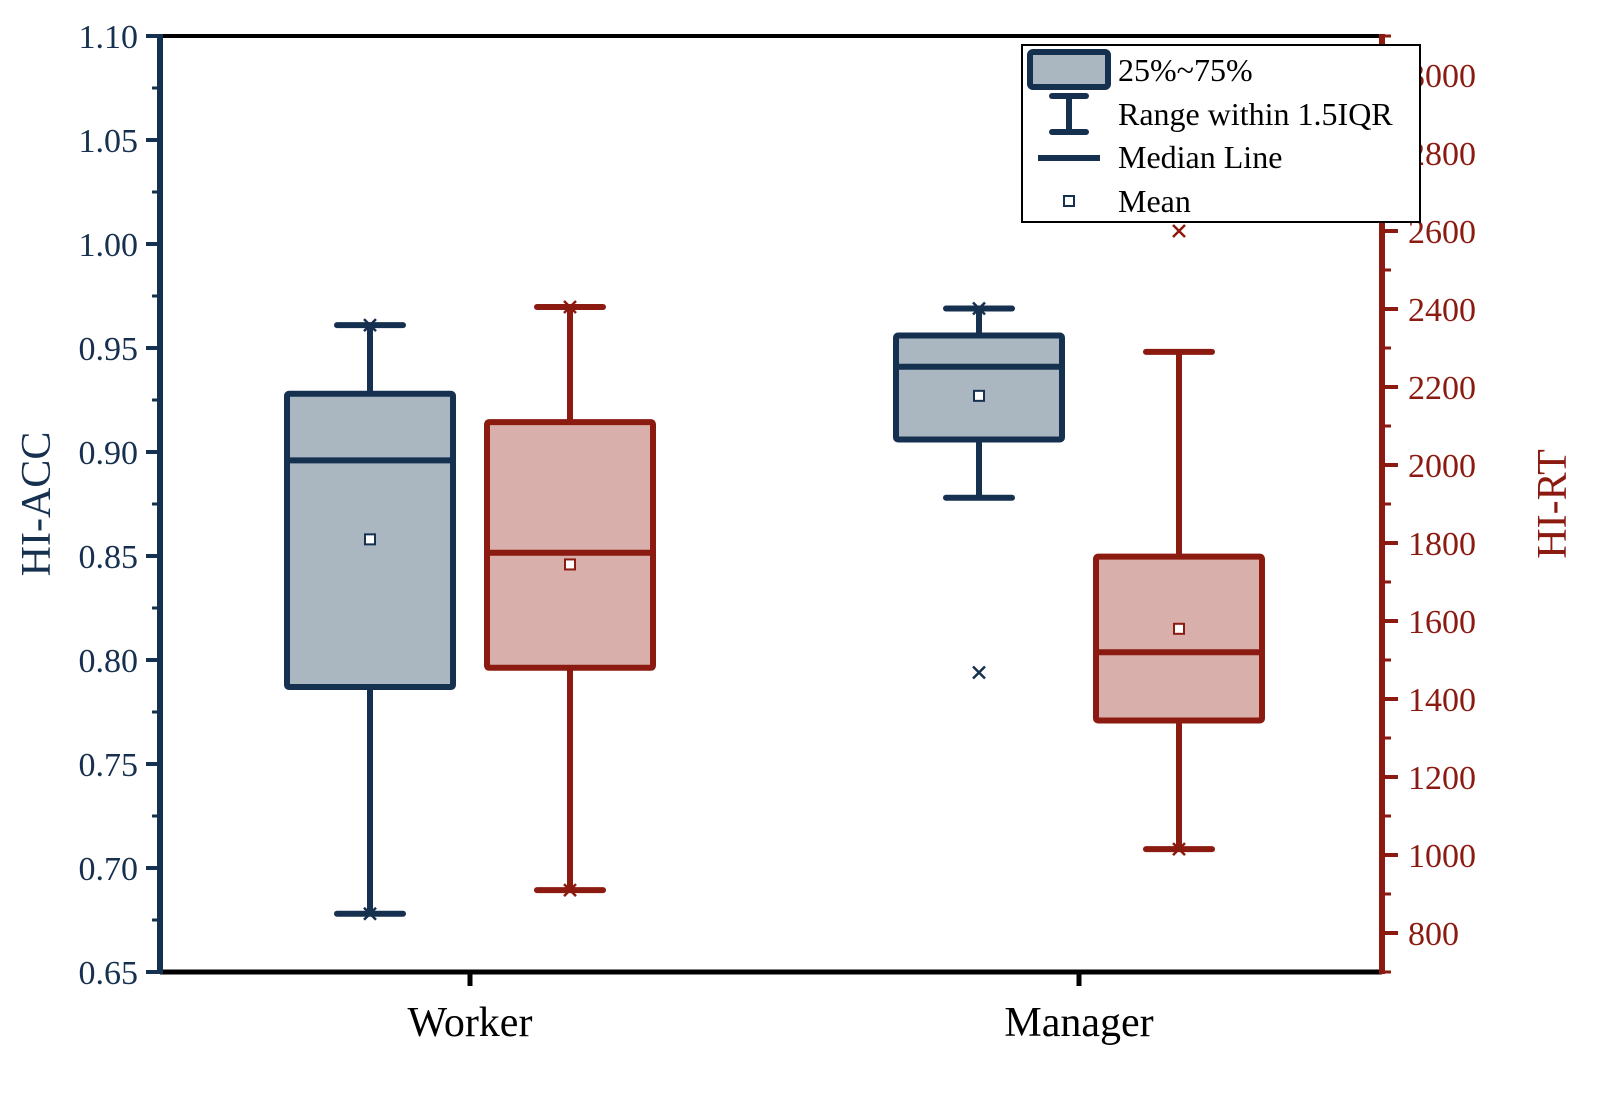 Image resolution: width=1615 pixels, height=1093 pixels. I want to click on right-tick-label: 800, so click(1433, 934).